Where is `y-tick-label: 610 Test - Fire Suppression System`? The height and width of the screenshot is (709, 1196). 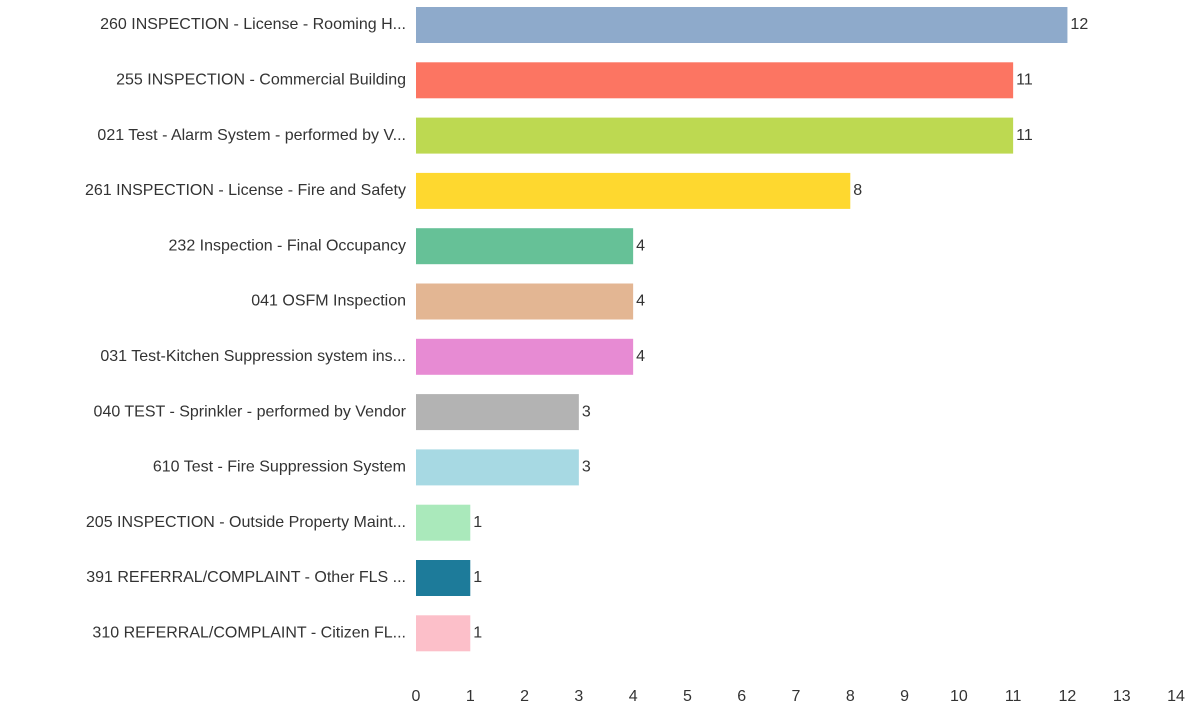 y-tick-label: 610 Test - Fire Suppression System is located at coordinates (279, 467).